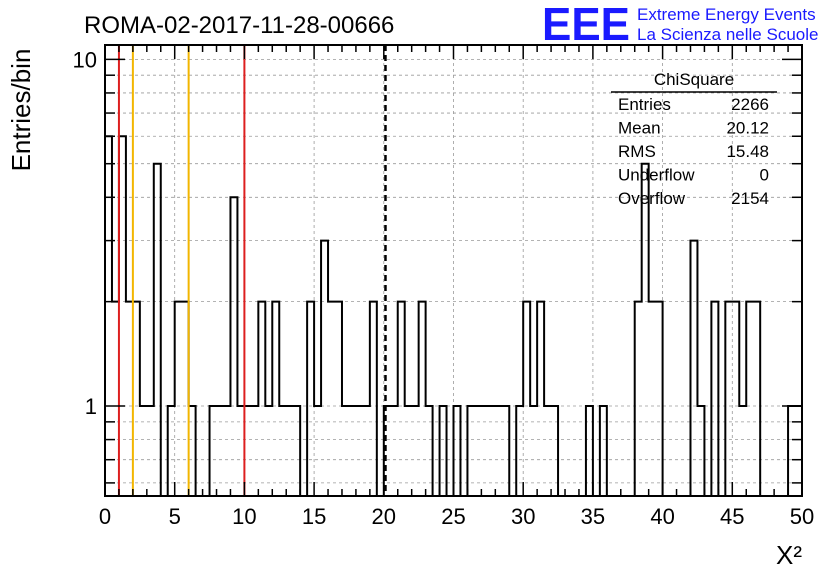  I want to click on x-tick-label: 10, so click(244, 516).